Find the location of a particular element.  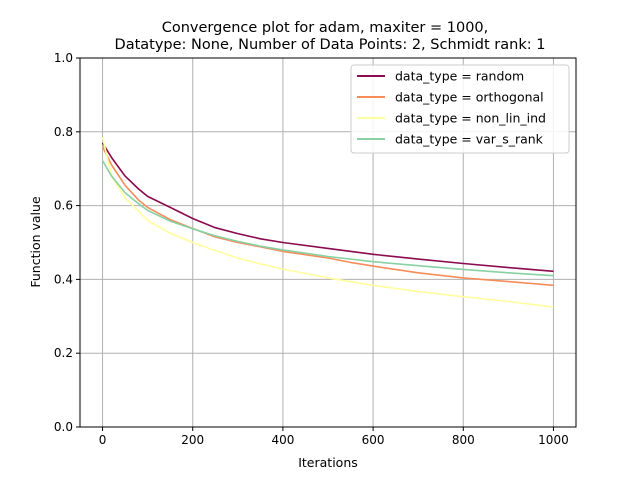

x-tick-label: 1000 is located at coordinates (553, 440).